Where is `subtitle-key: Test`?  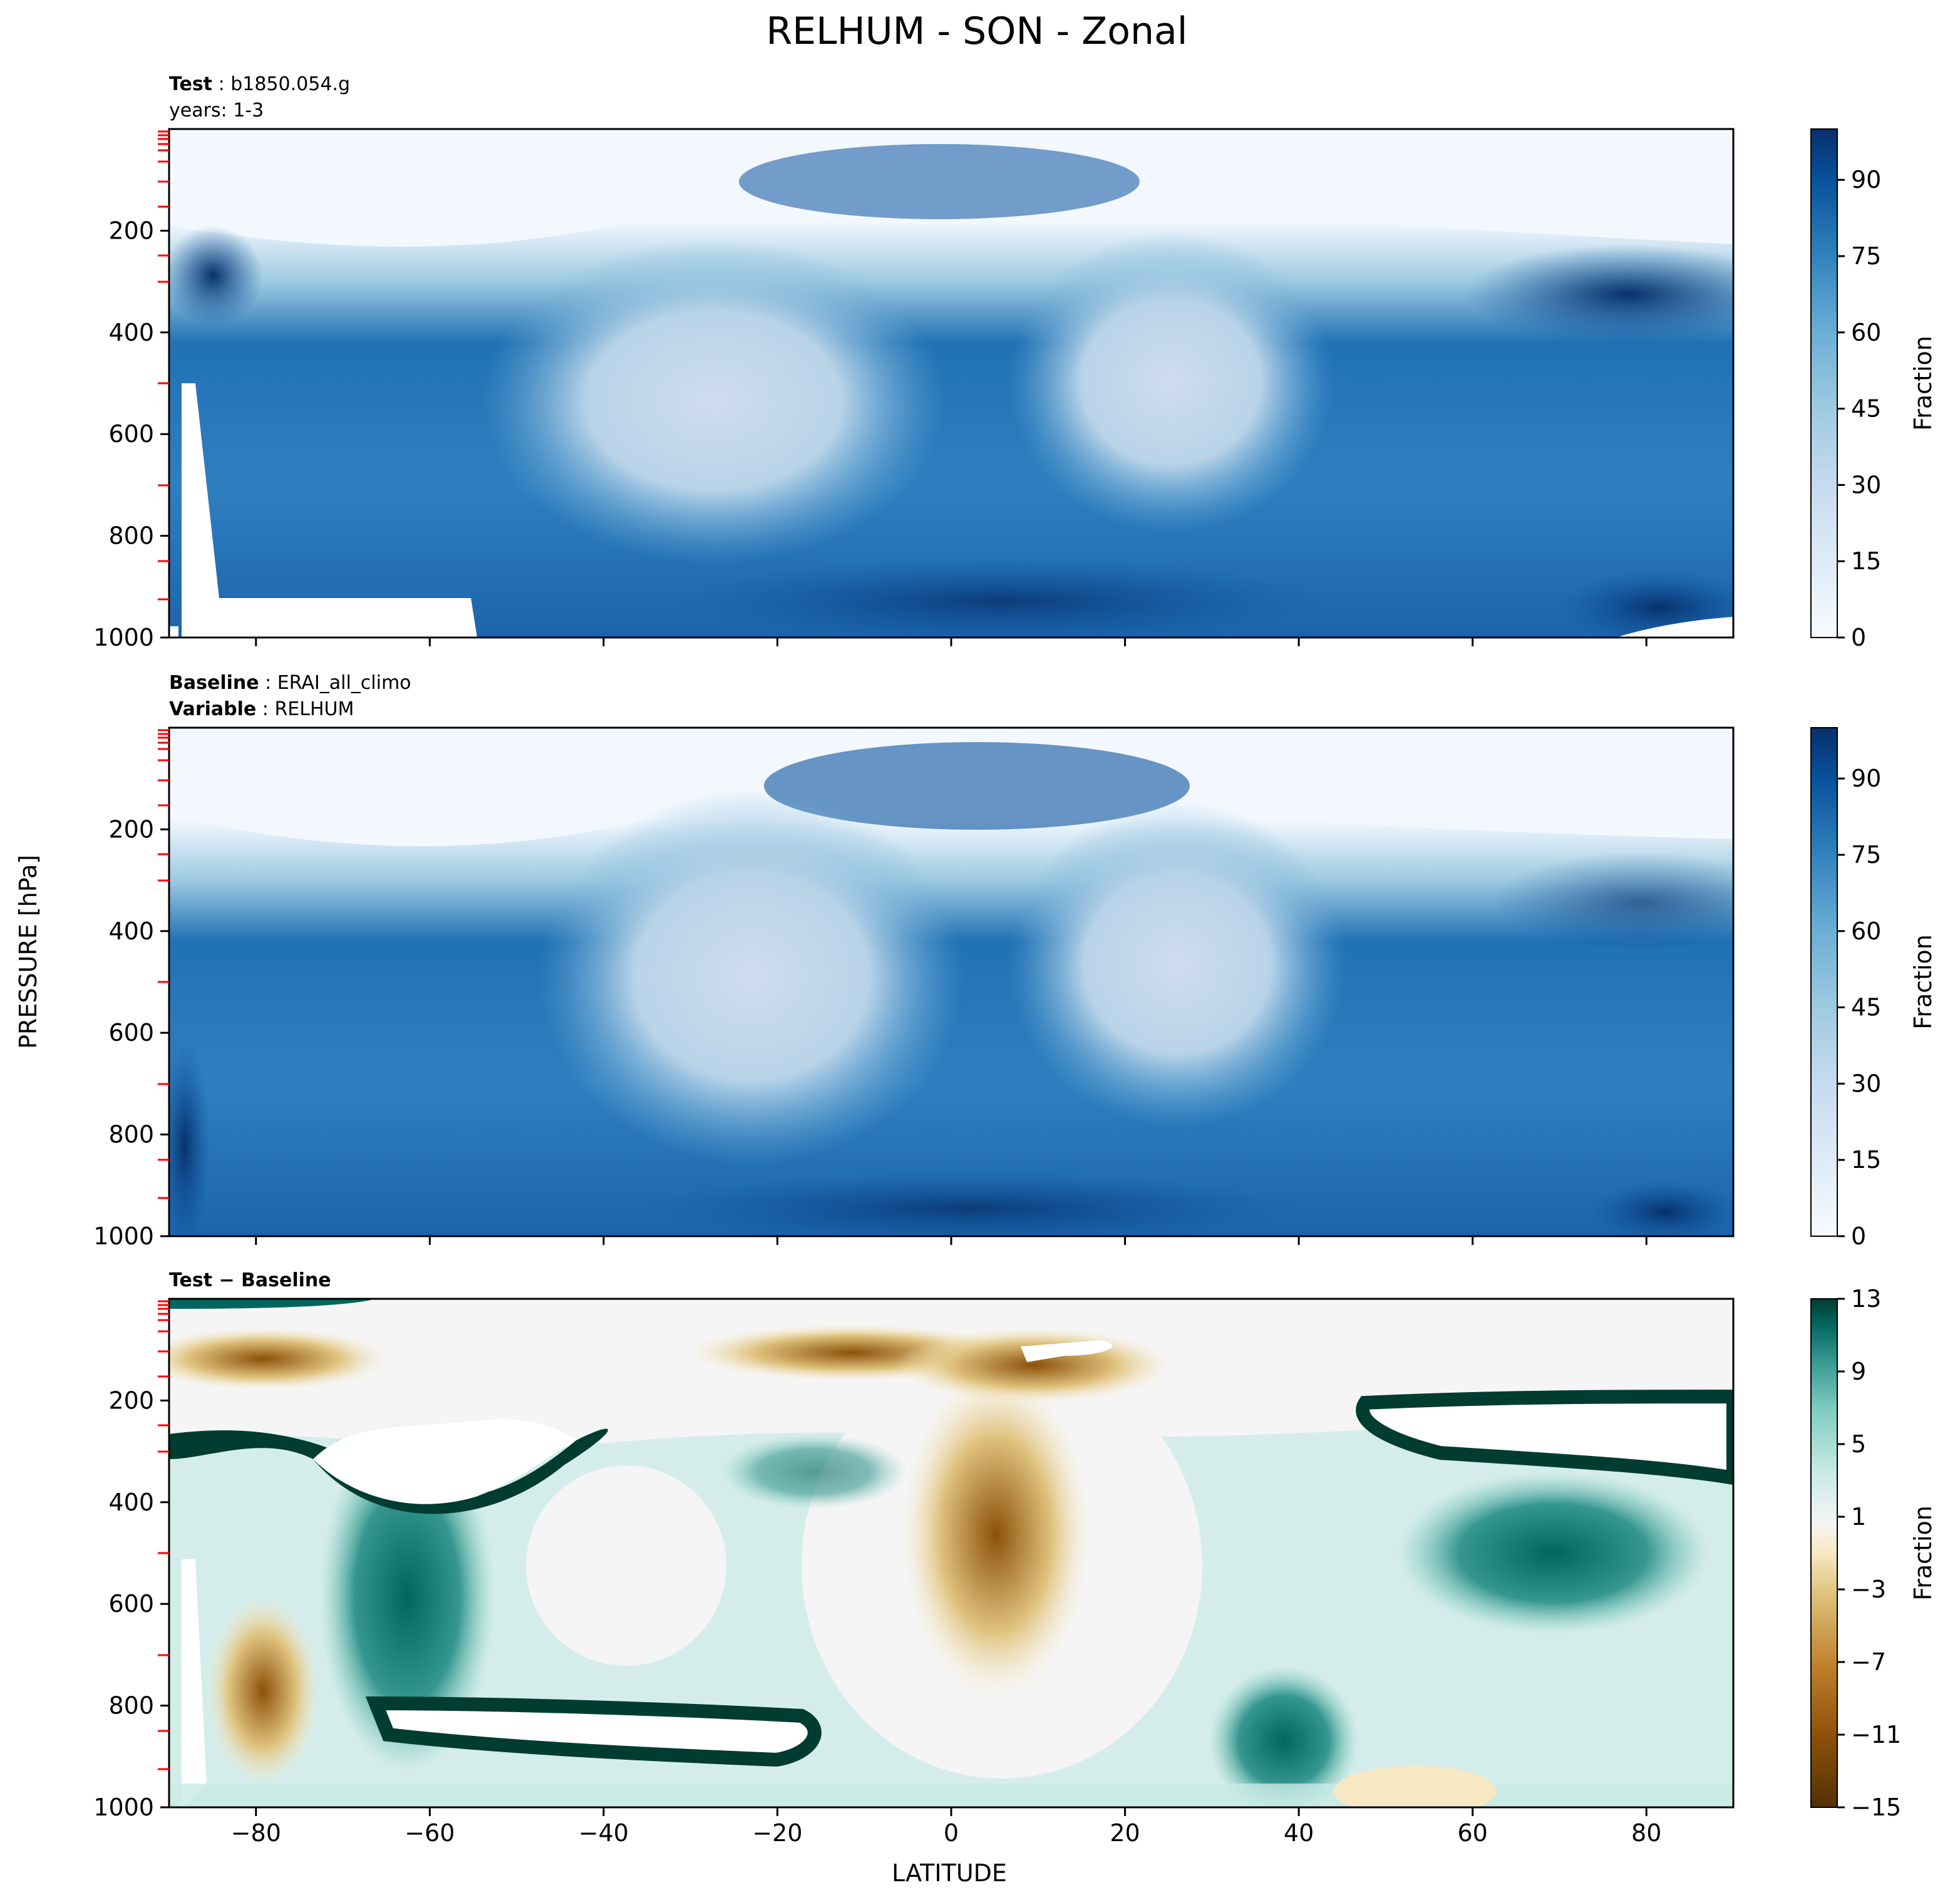 subtitle-key: Test is located at coordinates (190, 84).